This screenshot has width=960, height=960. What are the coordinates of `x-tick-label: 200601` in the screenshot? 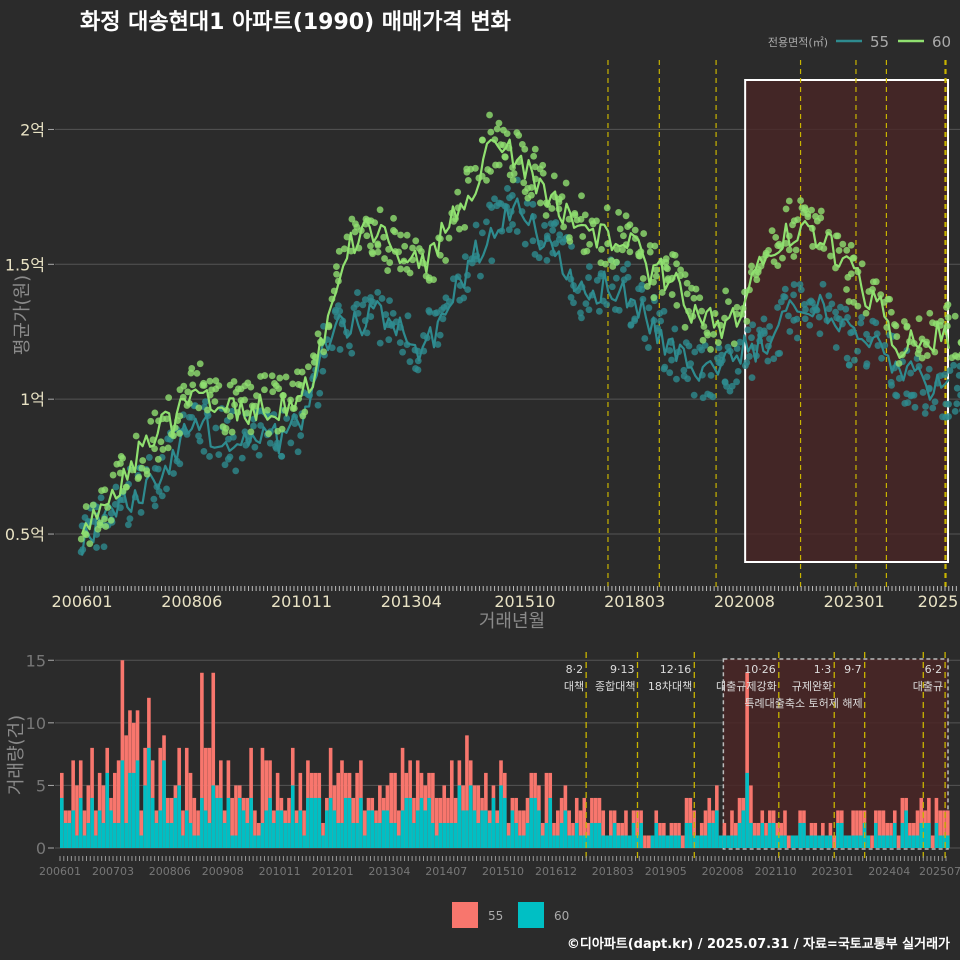 It's located at (81, 601).